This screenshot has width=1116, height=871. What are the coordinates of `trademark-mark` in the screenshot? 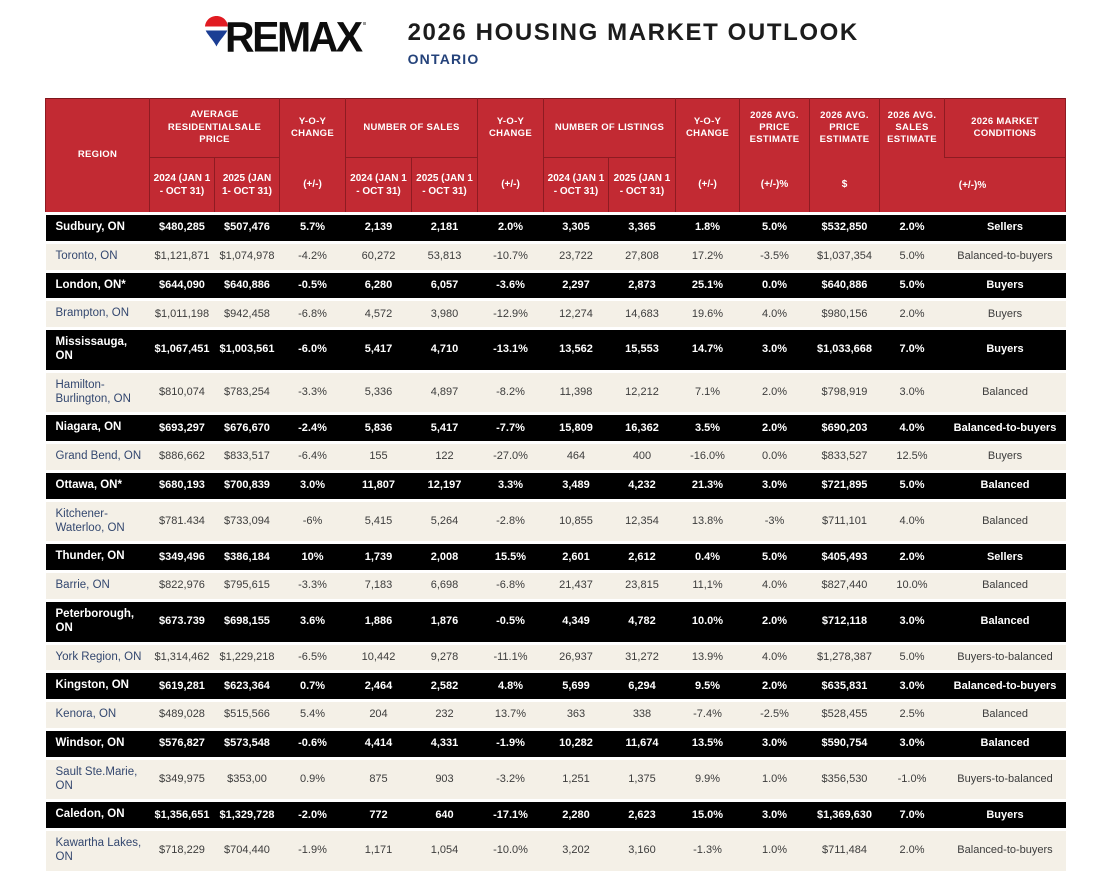 It's located at (364, 23).